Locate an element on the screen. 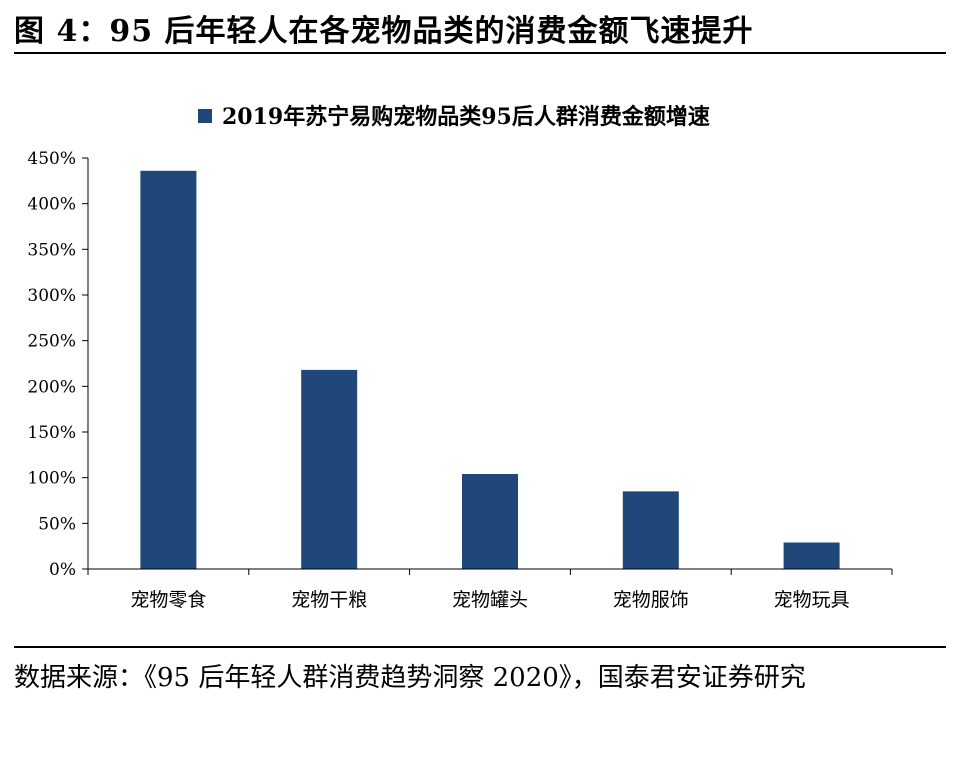  y-tick-label: 350% is located at coordinates (51, 250).